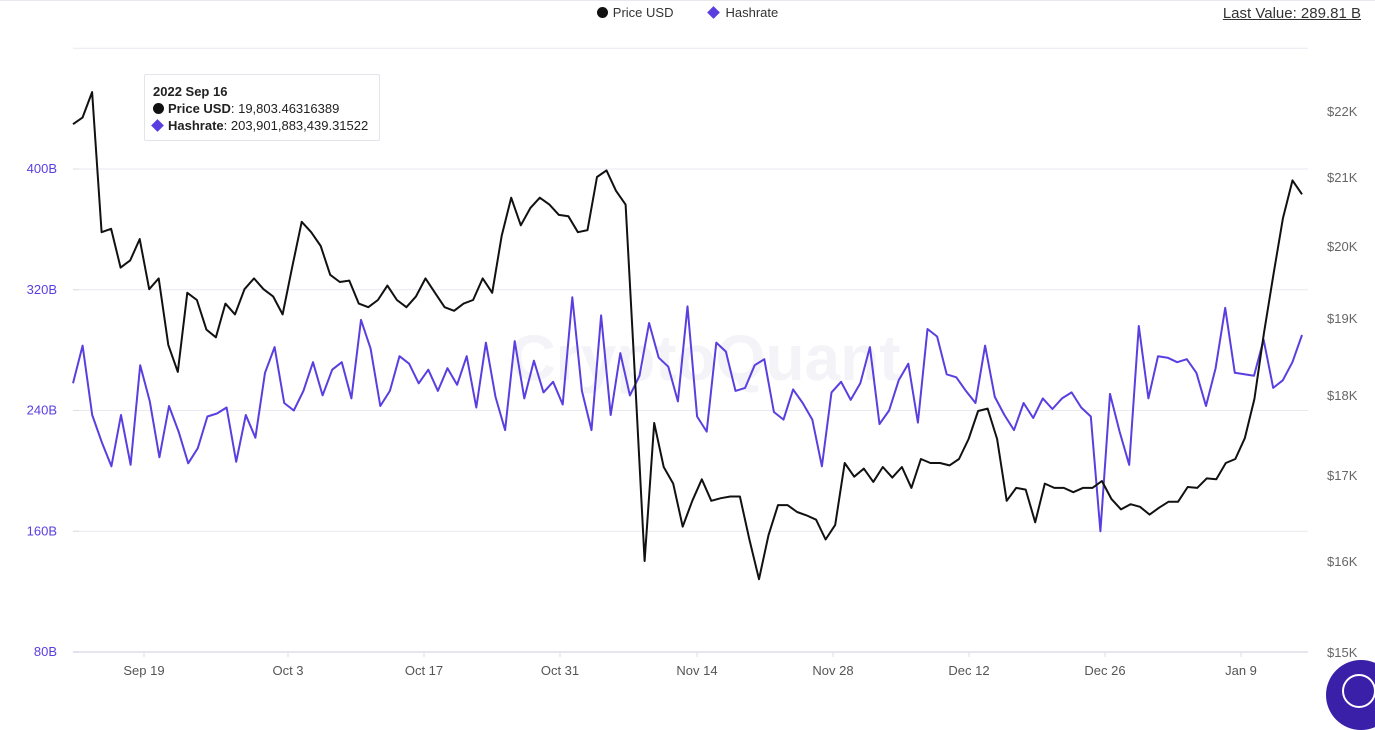 The width and height of the screenshot is (1375, 730). What do you see at coordinates (560, 670) in the screenshot?
I see `svg-text: Oct 31` at bounding box center [560, 670].